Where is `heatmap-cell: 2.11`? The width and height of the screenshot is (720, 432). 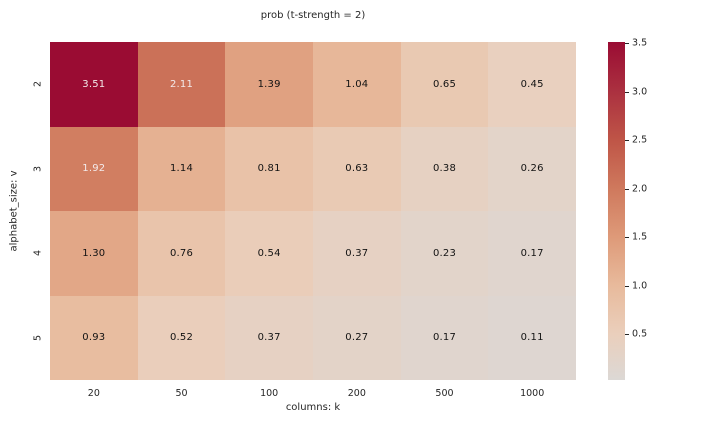
heatmap-cell: 2.11 is located at coordinates (181, 84).